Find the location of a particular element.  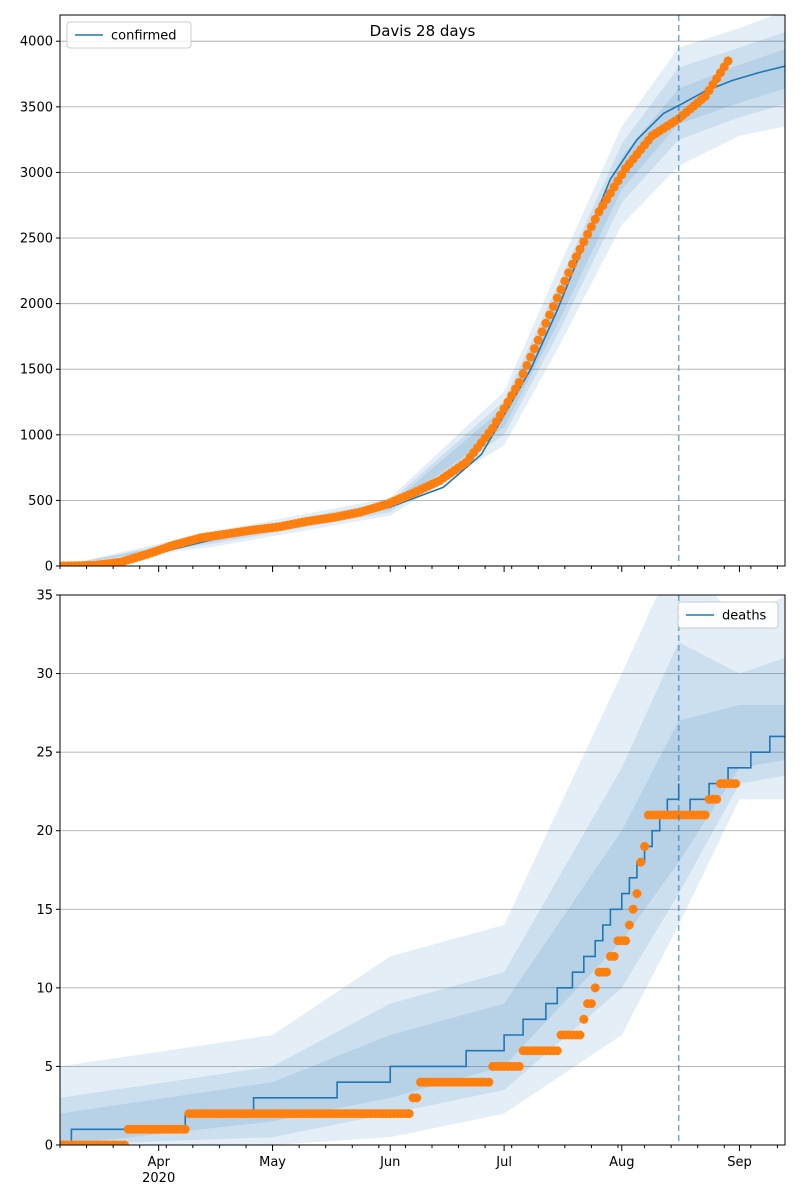

legend-label: confirmed is located at coordinates (144, 36).